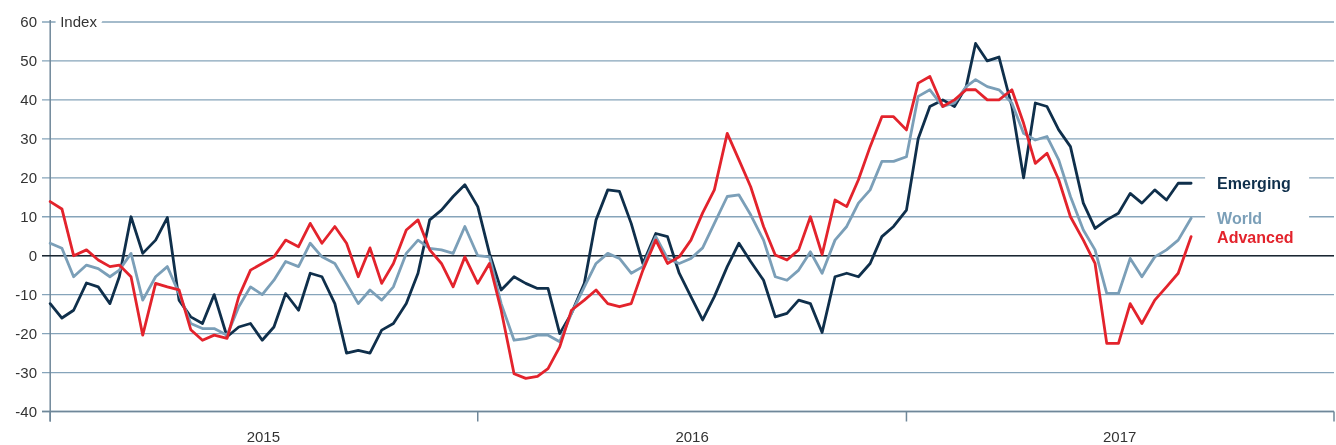 This screenshot has height=445, width=1336. Describe the element at coordinates (28, 216) in the screenshot. I see `y-tick-label: 10` at that location.